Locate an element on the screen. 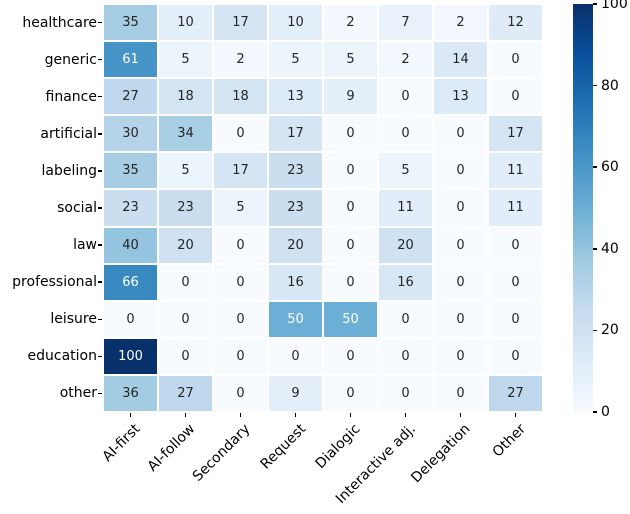 The height and width of the screenshot is (514, 630). cell-value: 35 is located at coordinates (130, 171).